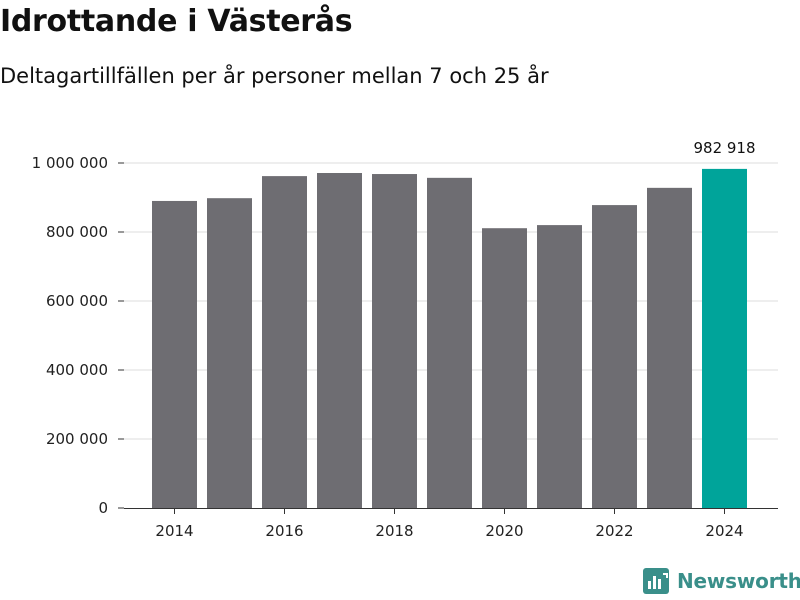  I want to click on bar-2016, so click(284, 342).